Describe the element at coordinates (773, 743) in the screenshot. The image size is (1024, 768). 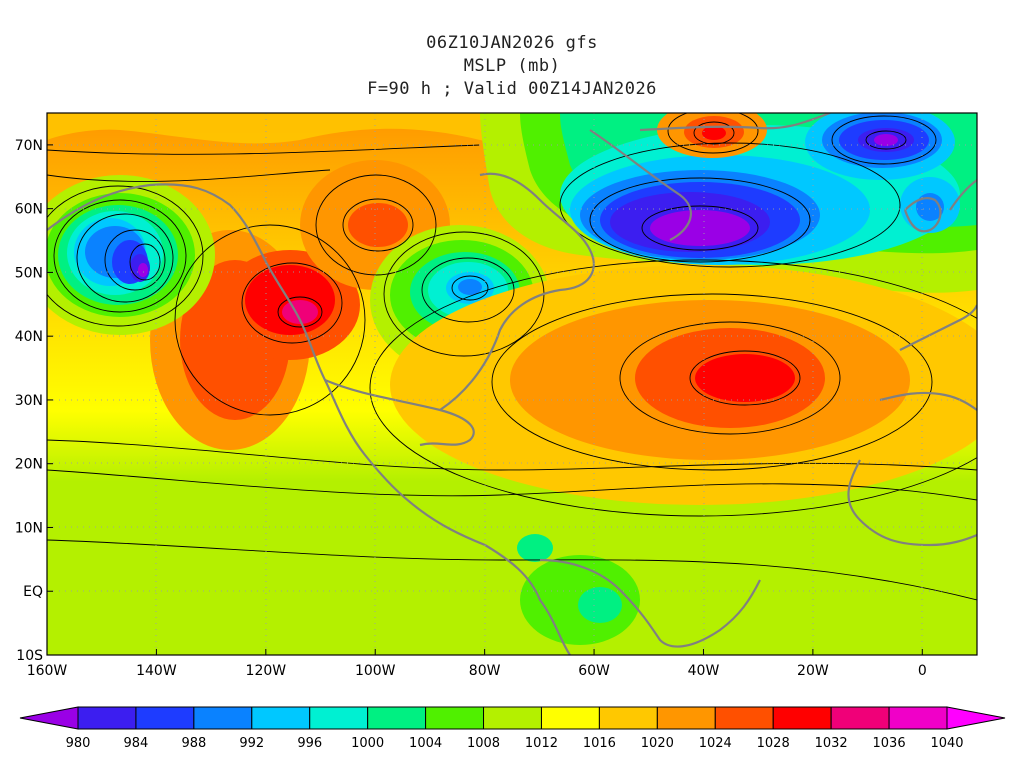
I see `colorbar-label: 1028` at that location.